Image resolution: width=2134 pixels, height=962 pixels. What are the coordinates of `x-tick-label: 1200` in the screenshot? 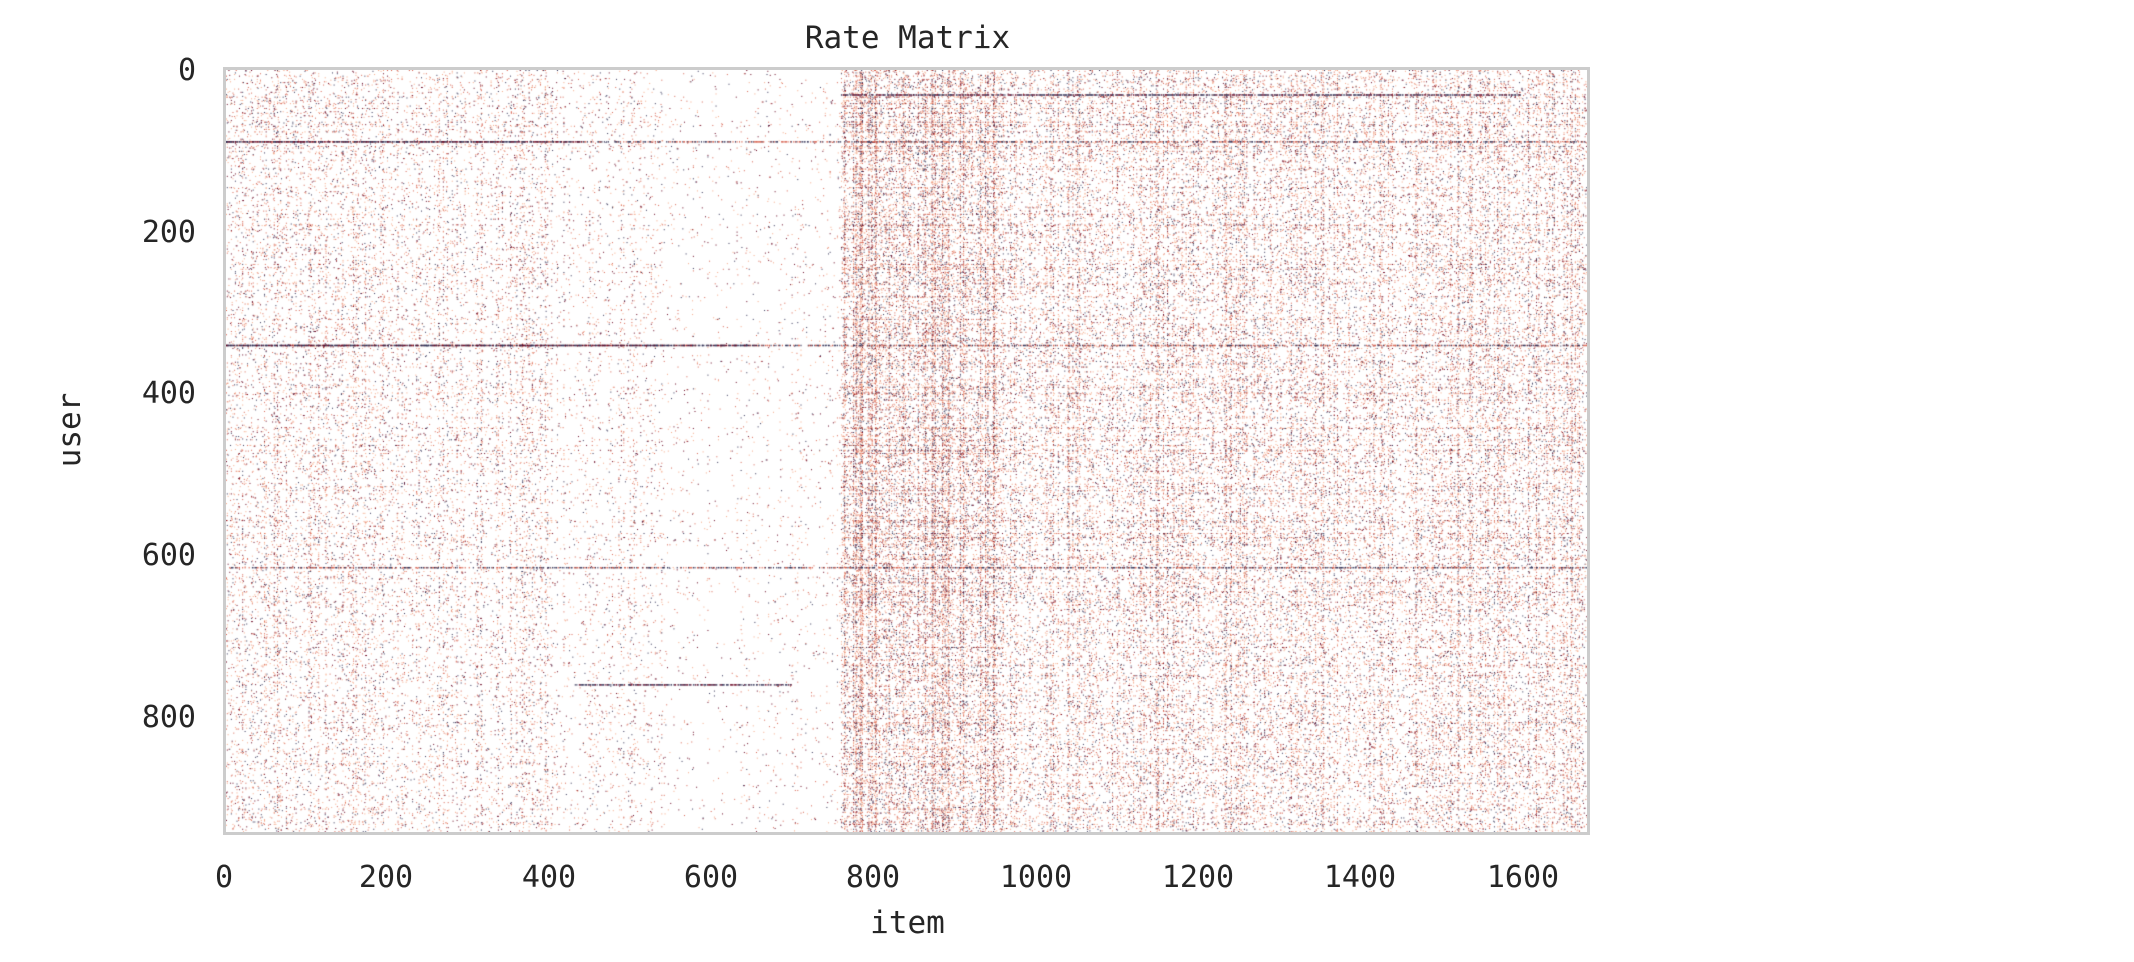 It's located at (1198, 877).